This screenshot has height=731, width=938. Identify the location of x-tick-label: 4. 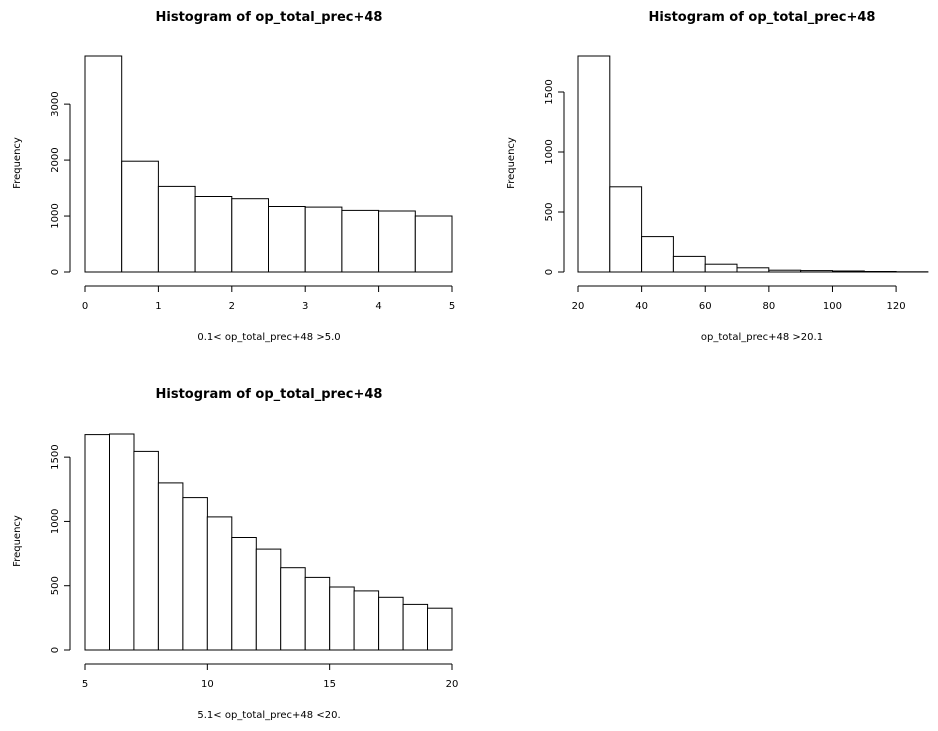
(378, 306).